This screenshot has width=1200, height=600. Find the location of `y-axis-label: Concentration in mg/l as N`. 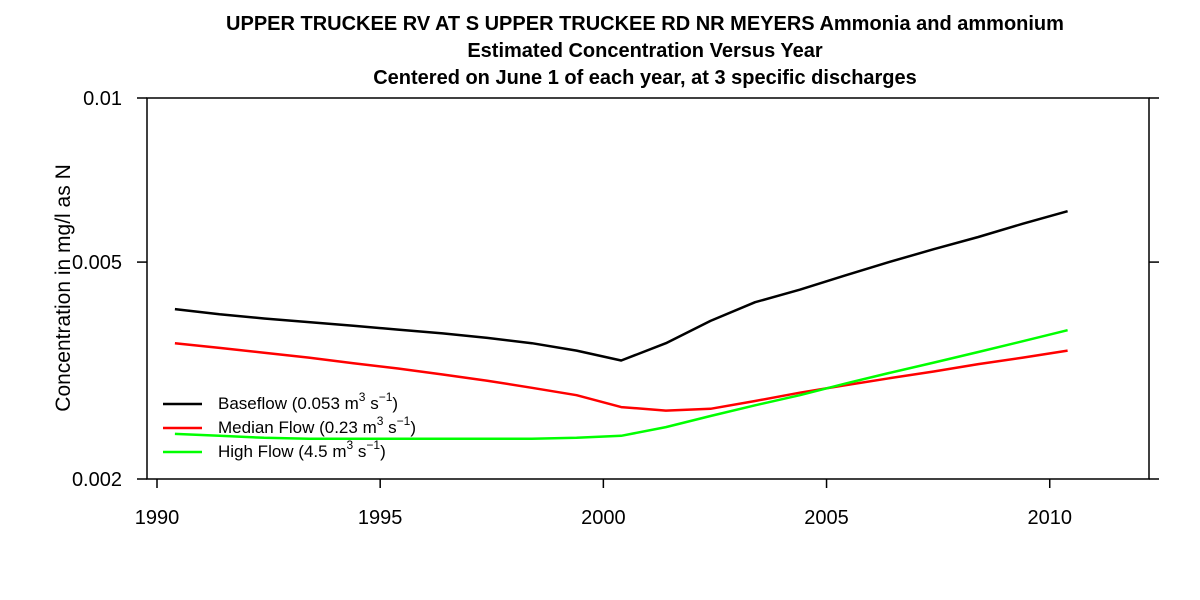

y-axis-label: Concentration in mg/l as N is located at coordinates (63, 287).